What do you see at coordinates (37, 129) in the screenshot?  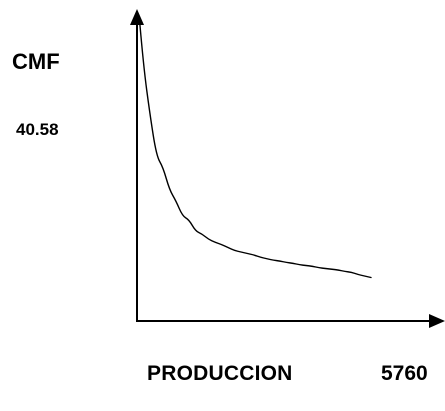 I see `y-tick-label: 40.58` at bounding box center [37, 129].